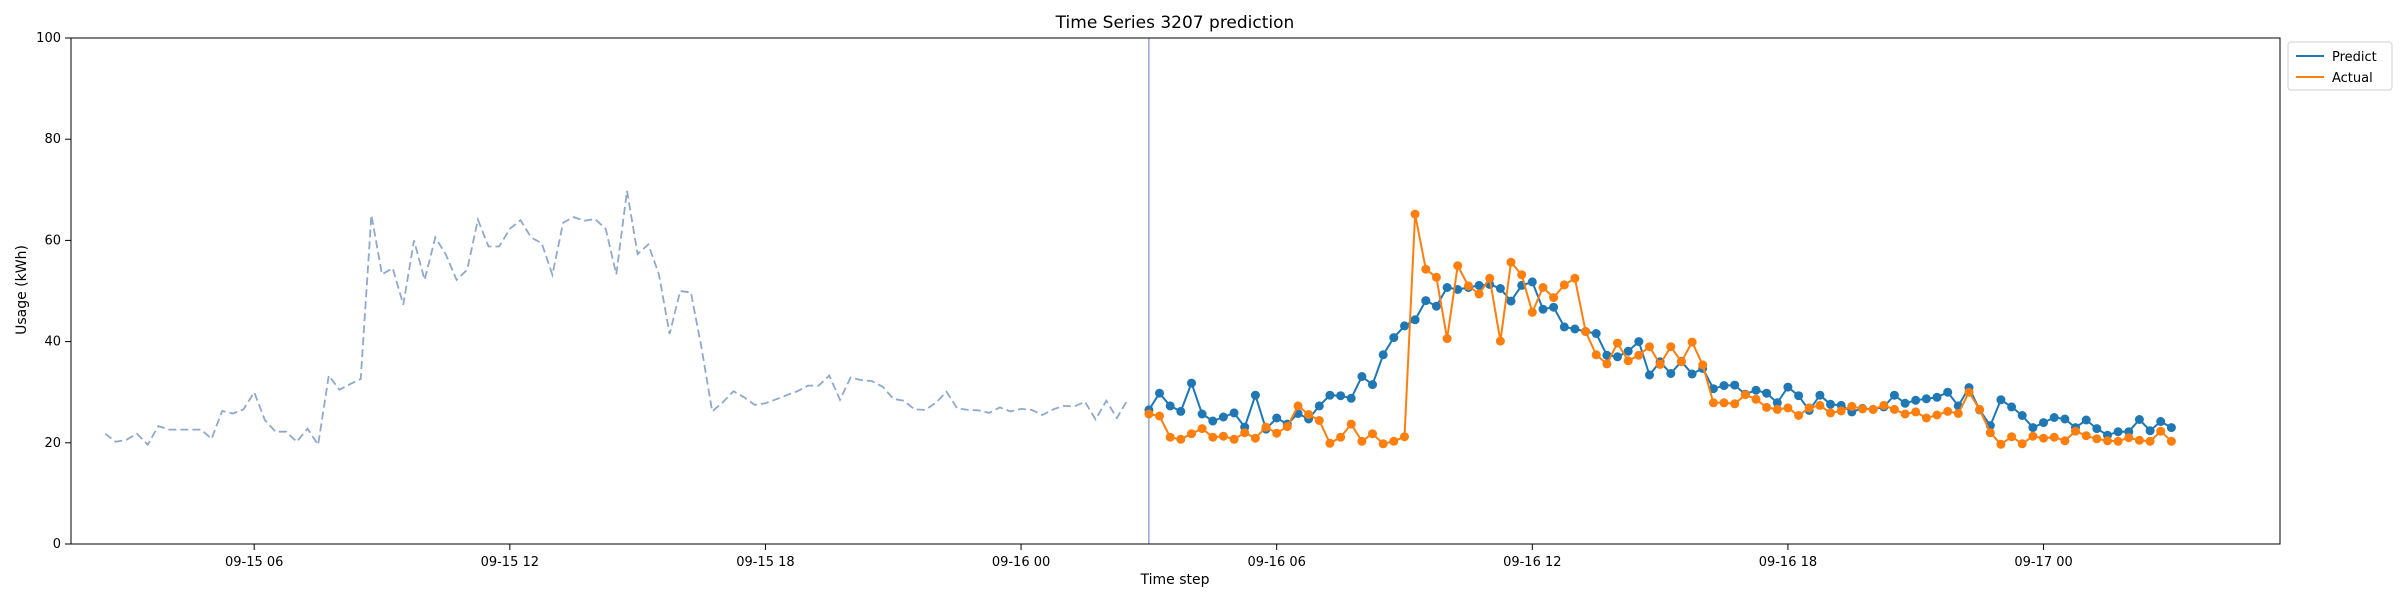 The width and height of the screenshot is (2400, 600). What do you see at coordinates (1175, 580) in the screenshot?
I see `x-axis-label: Time step` at bounding box center [1175, 580].